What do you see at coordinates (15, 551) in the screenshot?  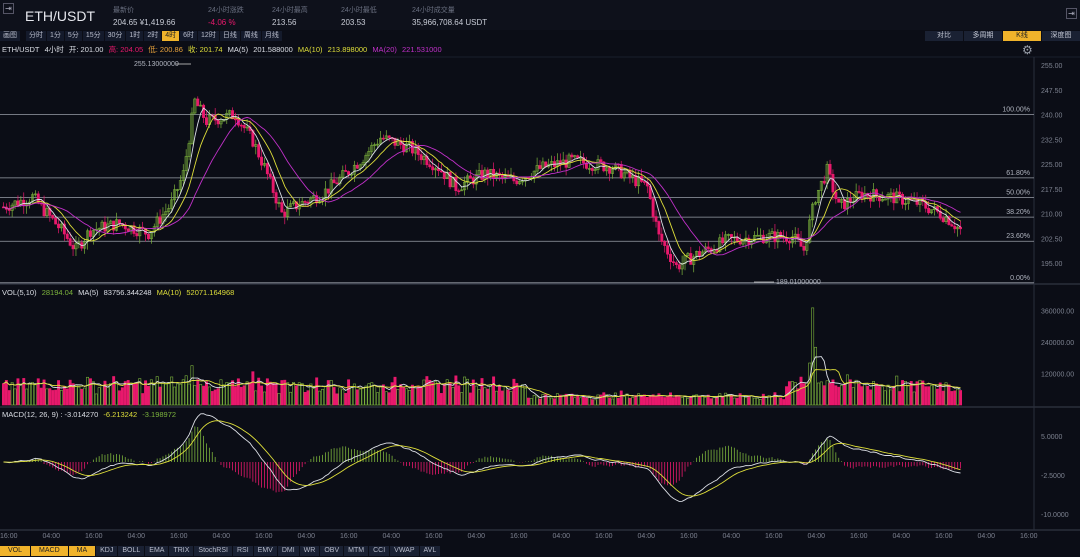 I see `indicator-vol: VOL` at bounding box center [15, 551].